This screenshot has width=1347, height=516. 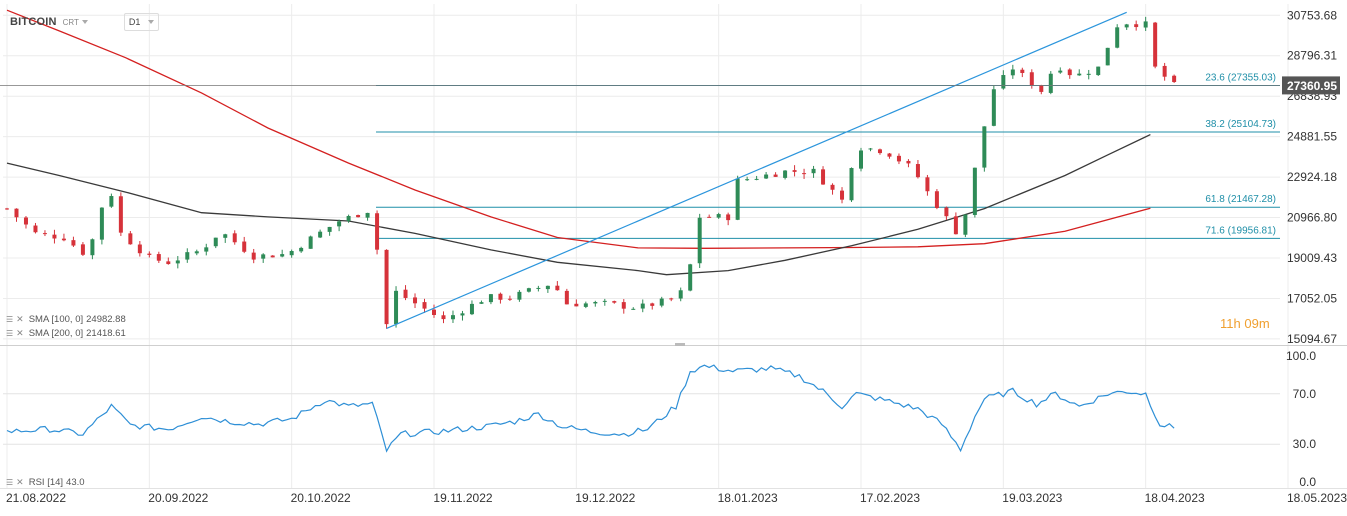 What do you see at coordinates (46, 482) in the screenshot?
I see `rsi-label: RSI [14]` at bounding box center [46, 482].